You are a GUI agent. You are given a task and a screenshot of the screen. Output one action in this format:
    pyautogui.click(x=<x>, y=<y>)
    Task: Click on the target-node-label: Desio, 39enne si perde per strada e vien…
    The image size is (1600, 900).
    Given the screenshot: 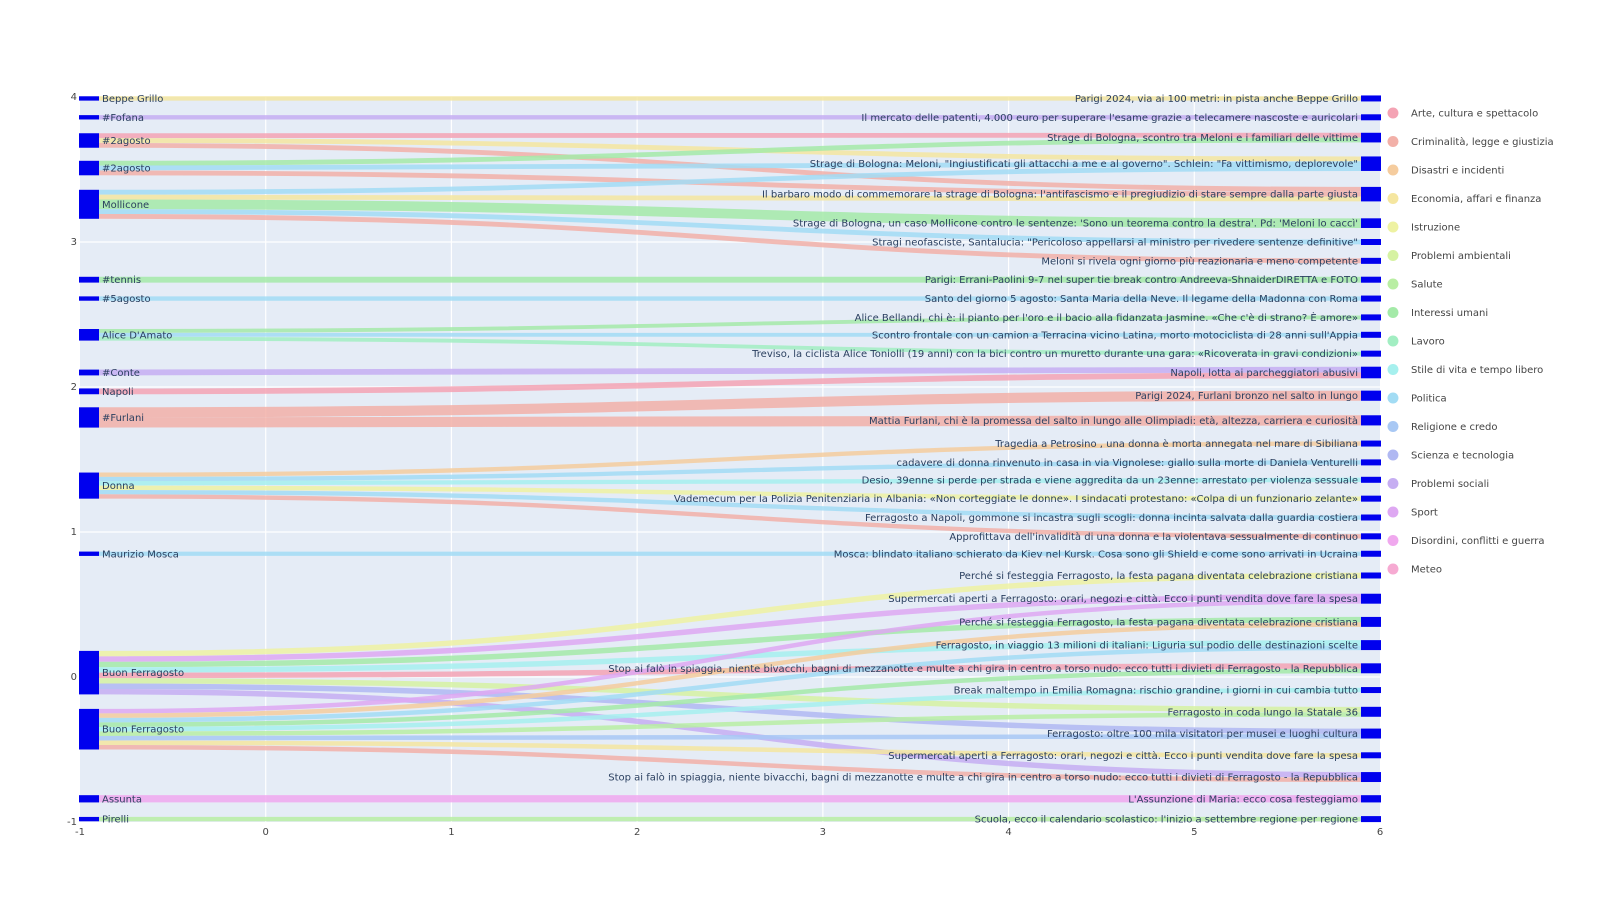 What is the action you would take?
    pyautogui.click(x=1110, y=480)
    